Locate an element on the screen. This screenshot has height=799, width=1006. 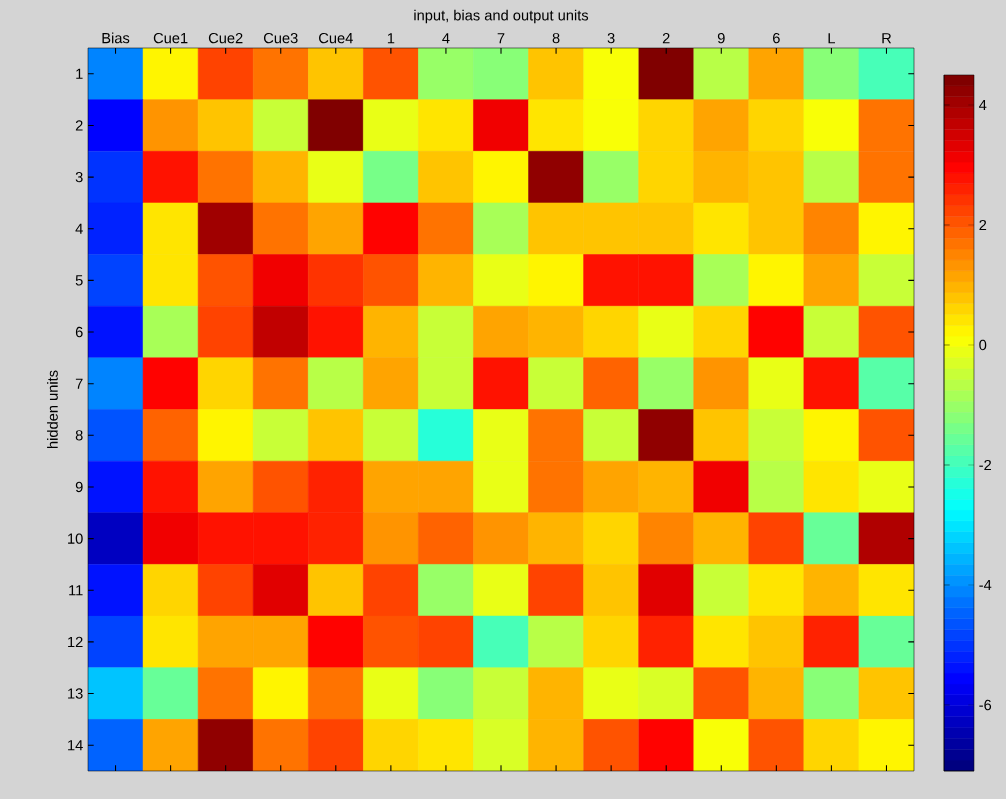
color-bar-label: 0 is located at coordinates (983, 345).